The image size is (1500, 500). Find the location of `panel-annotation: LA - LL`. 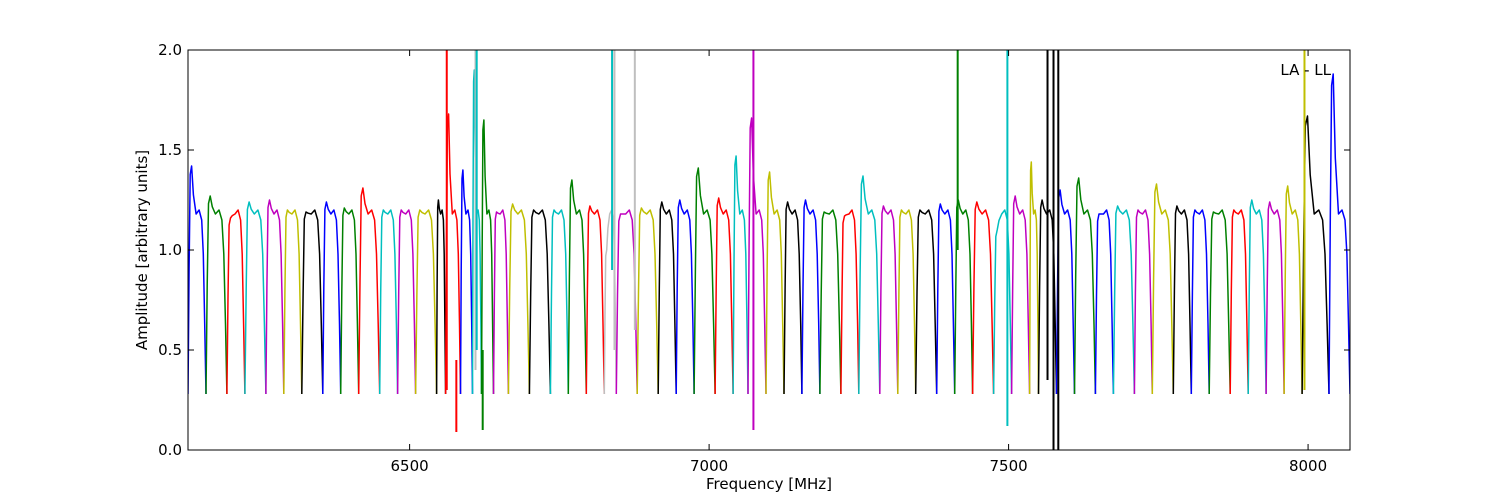

panel-annotation: LA - LL is located at coordinates (1305, 70).